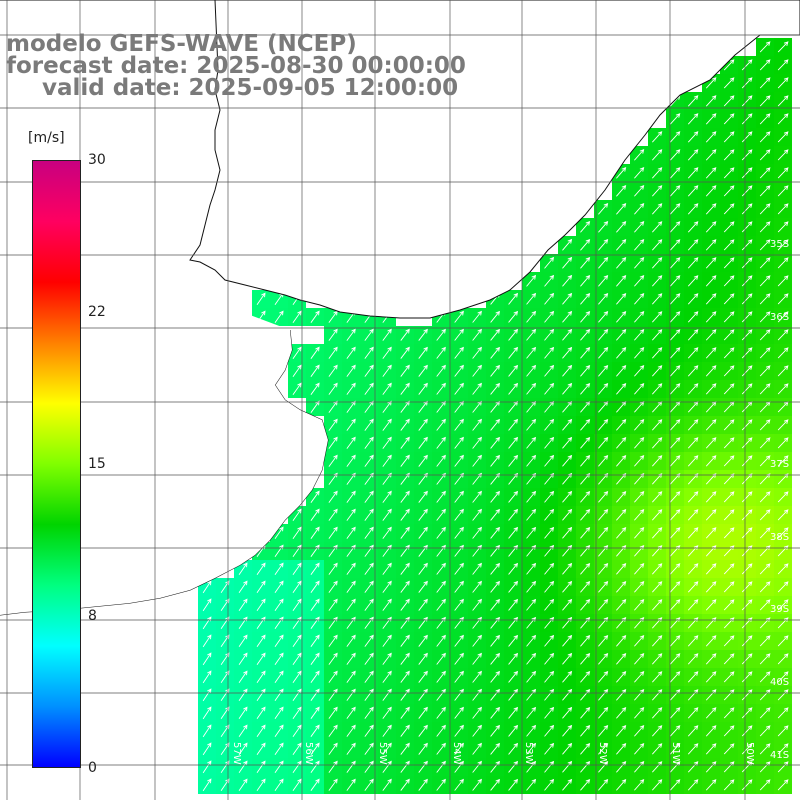 Image resolution: width=800 pixels, height=800 pixels. What do you see at coordinates (16, 753) in the screenshot?
I see `longitude-label: 61W` at bounding box center [16, 753].